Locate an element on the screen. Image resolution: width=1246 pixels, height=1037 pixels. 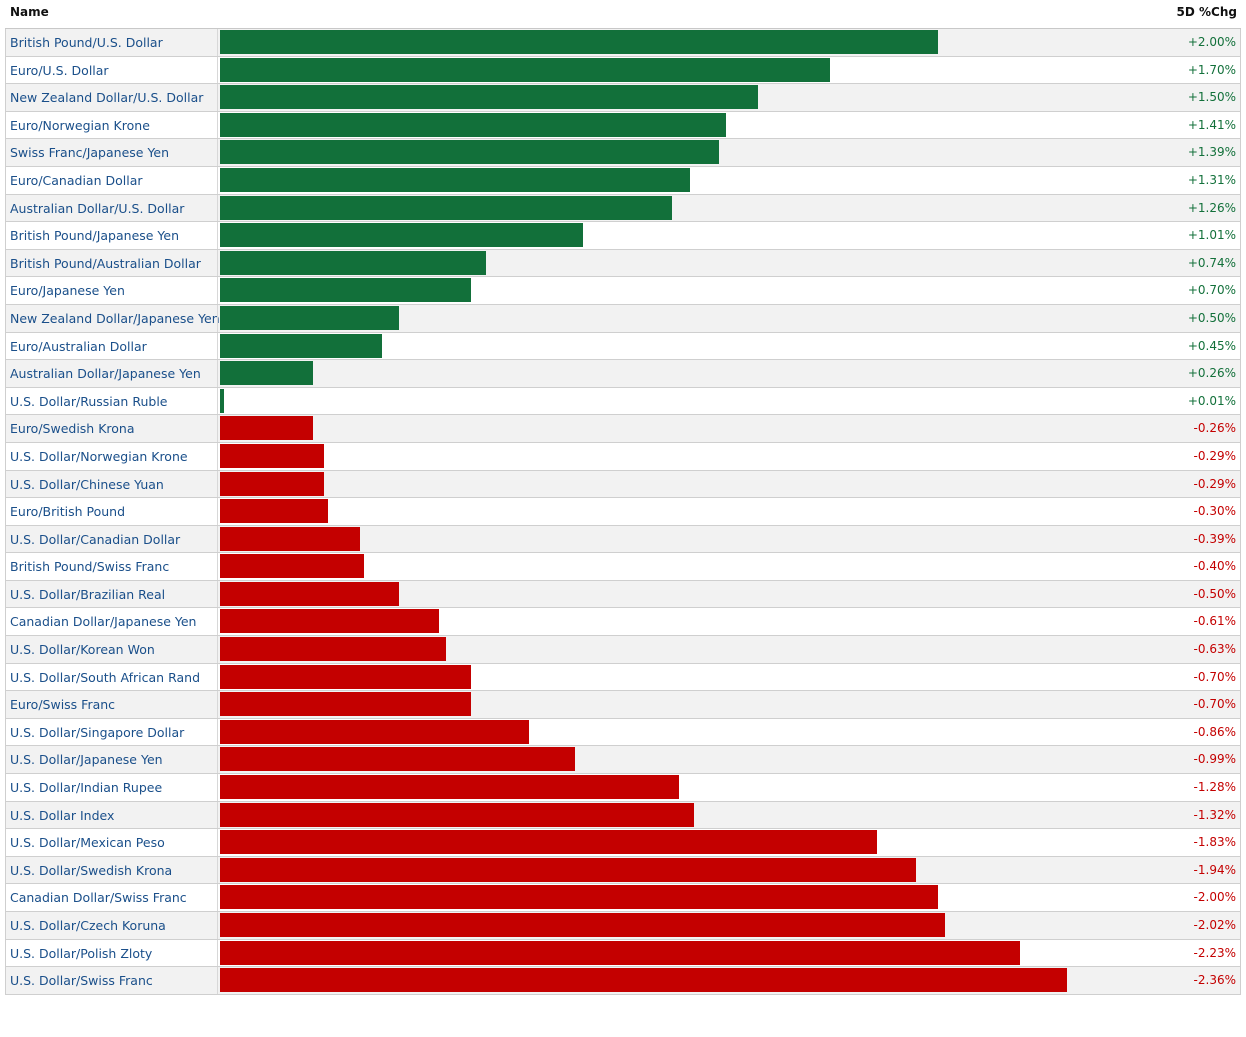
currency-pair-link: U.S. Dollar/Chinese Yuan is located at coordinates (87, 484).